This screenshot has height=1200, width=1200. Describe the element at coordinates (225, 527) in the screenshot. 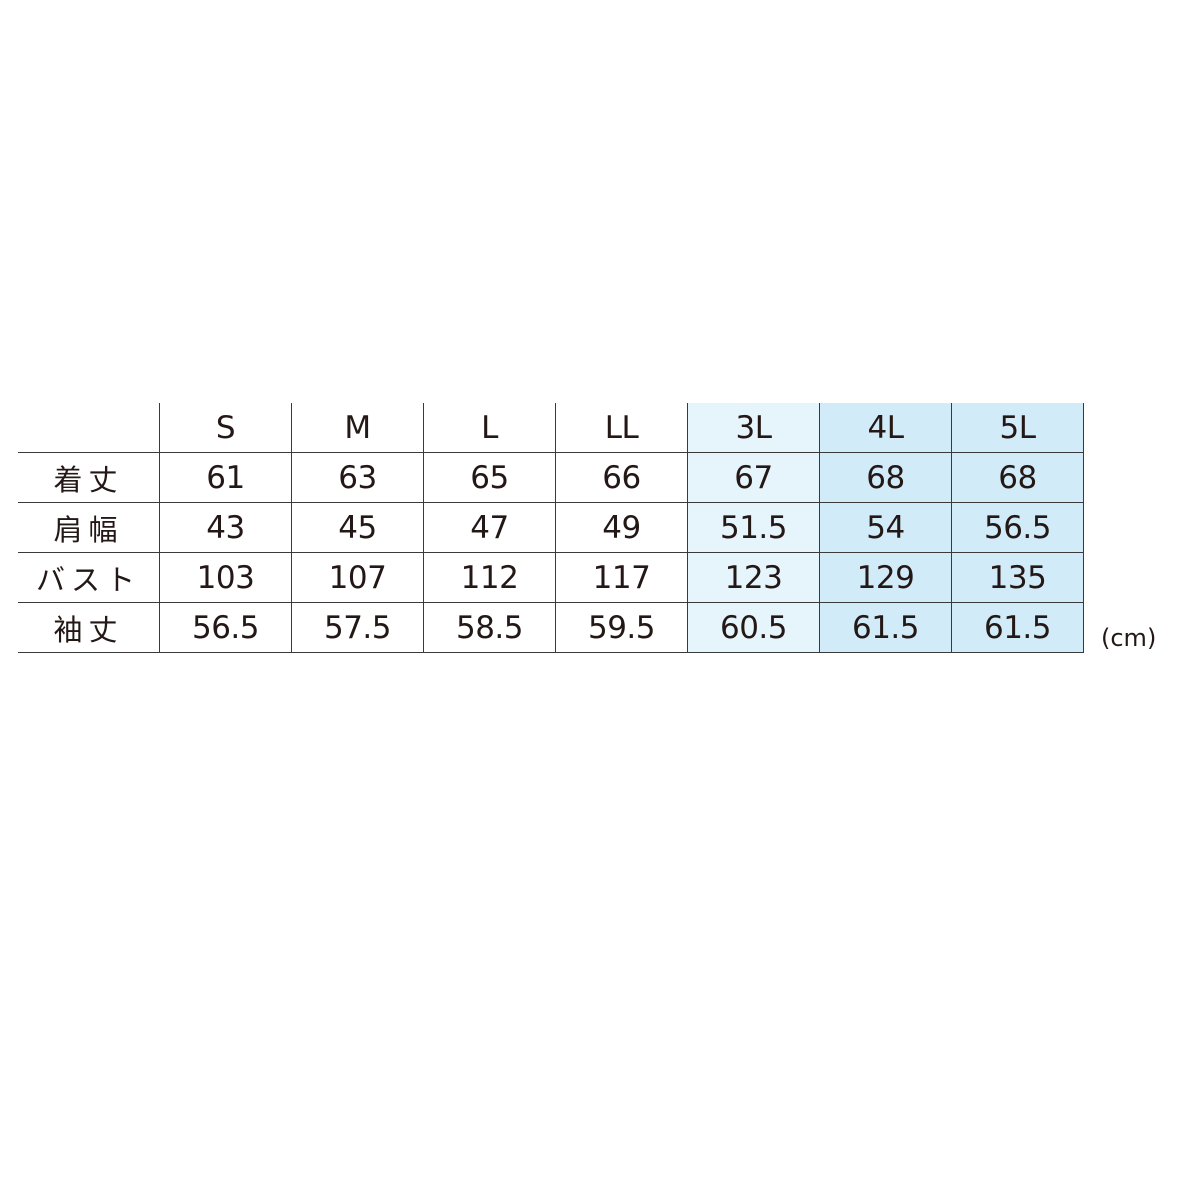

I see `table-cell: 43` at that location.